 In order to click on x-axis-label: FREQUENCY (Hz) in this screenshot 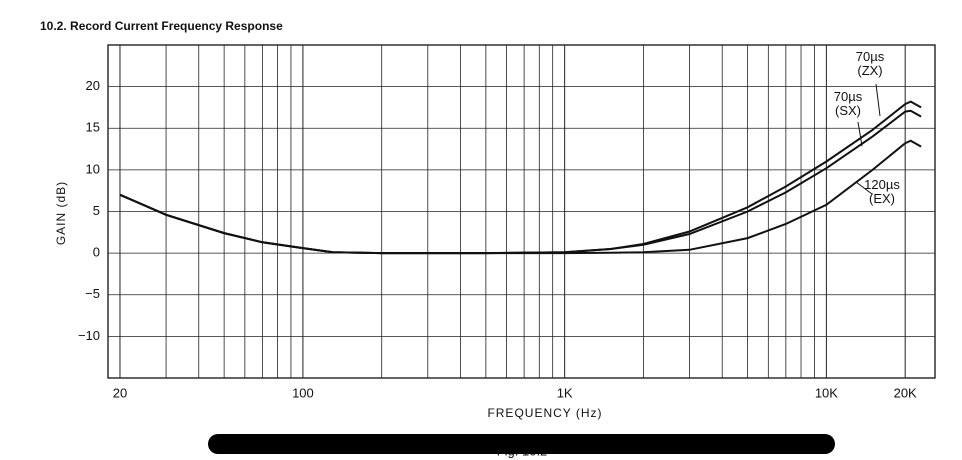, I will do `click(544, 413)`.